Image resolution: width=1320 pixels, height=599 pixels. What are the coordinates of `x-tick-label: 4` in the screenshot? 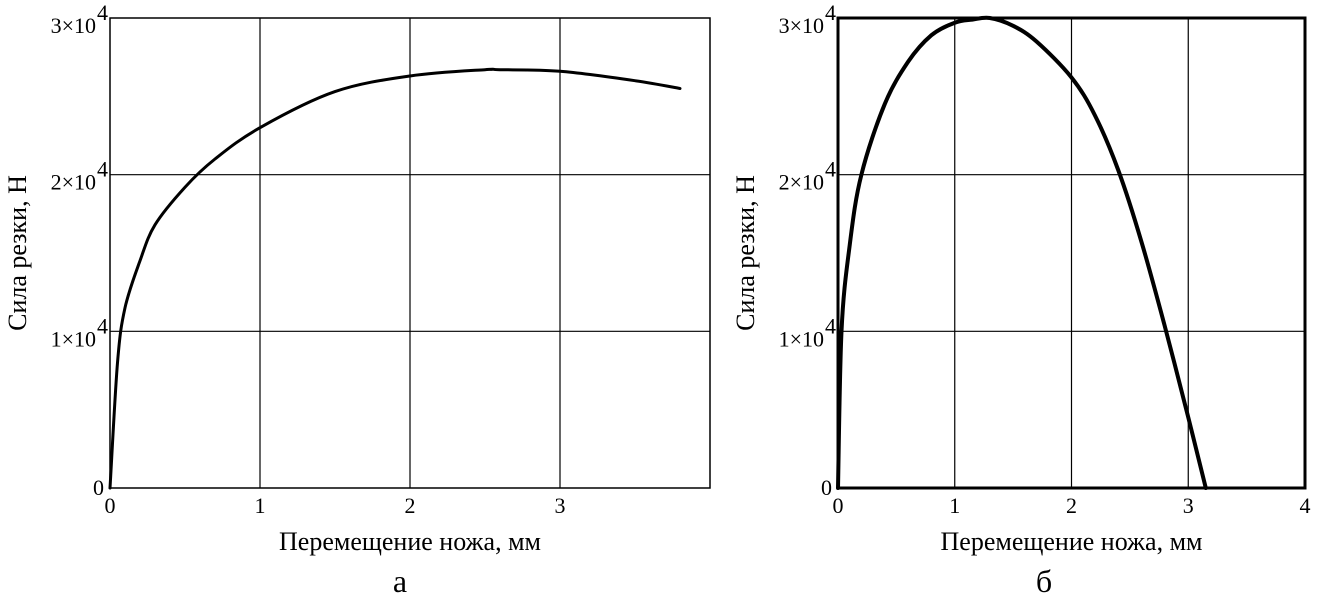 It's located at (1305, 505).